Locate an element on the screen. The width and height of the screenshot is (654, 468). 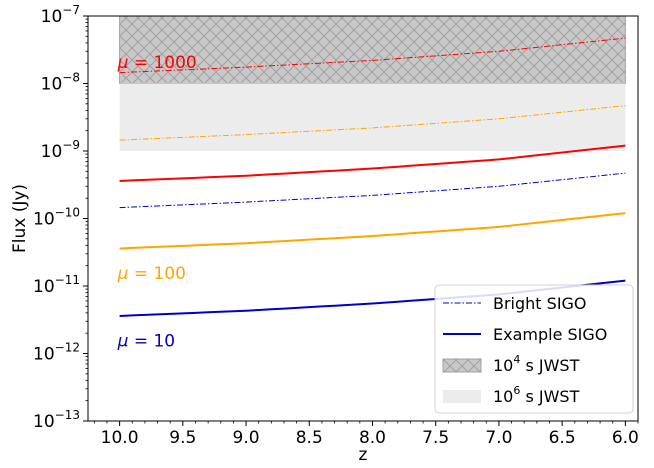
series-line-example_mu1000 is located at coordinates (372, 163).